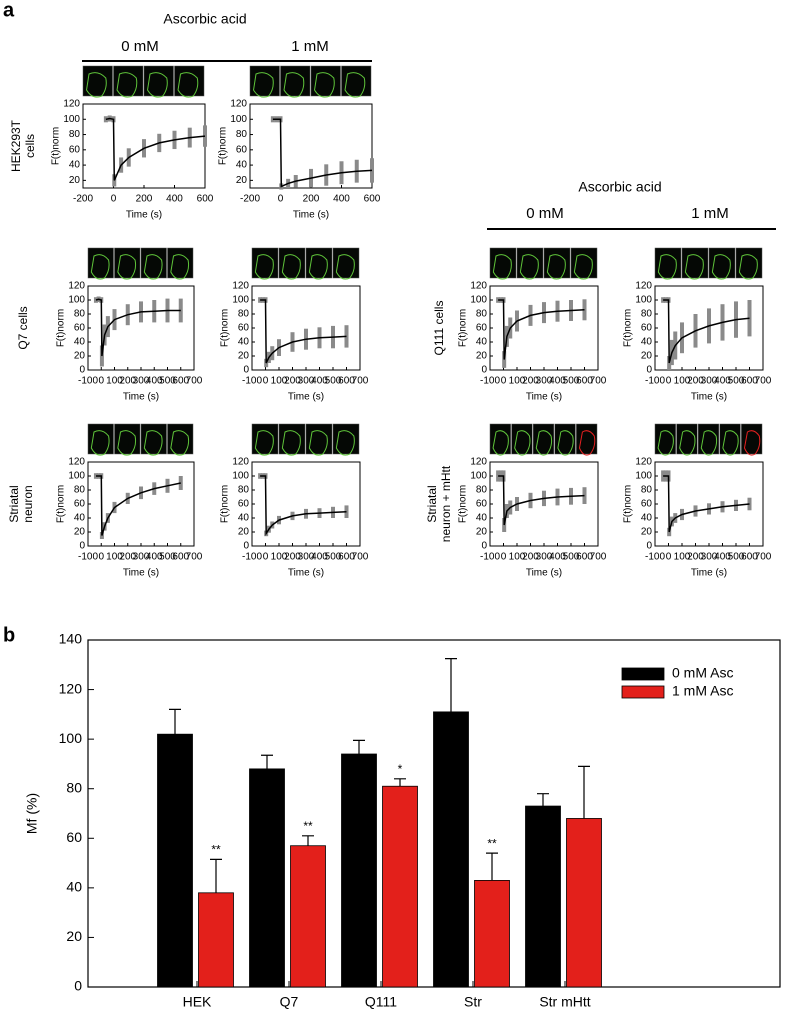 Image resolution: width=788 pixels, height=1019 pixels. Describe the element at coordinates (289, 1002) in the screenshot. I see `x-tick-label: Q7` at that location.